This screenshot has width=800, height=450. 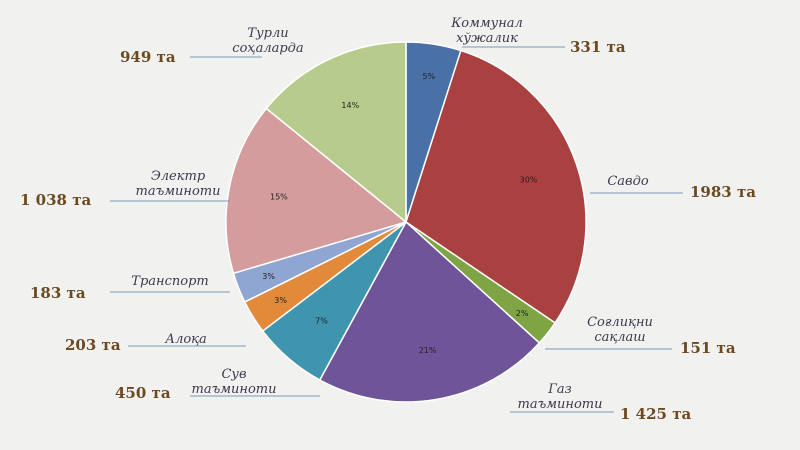 I want to click on category-label: Соғлиқни, so click(x=620, y=322).